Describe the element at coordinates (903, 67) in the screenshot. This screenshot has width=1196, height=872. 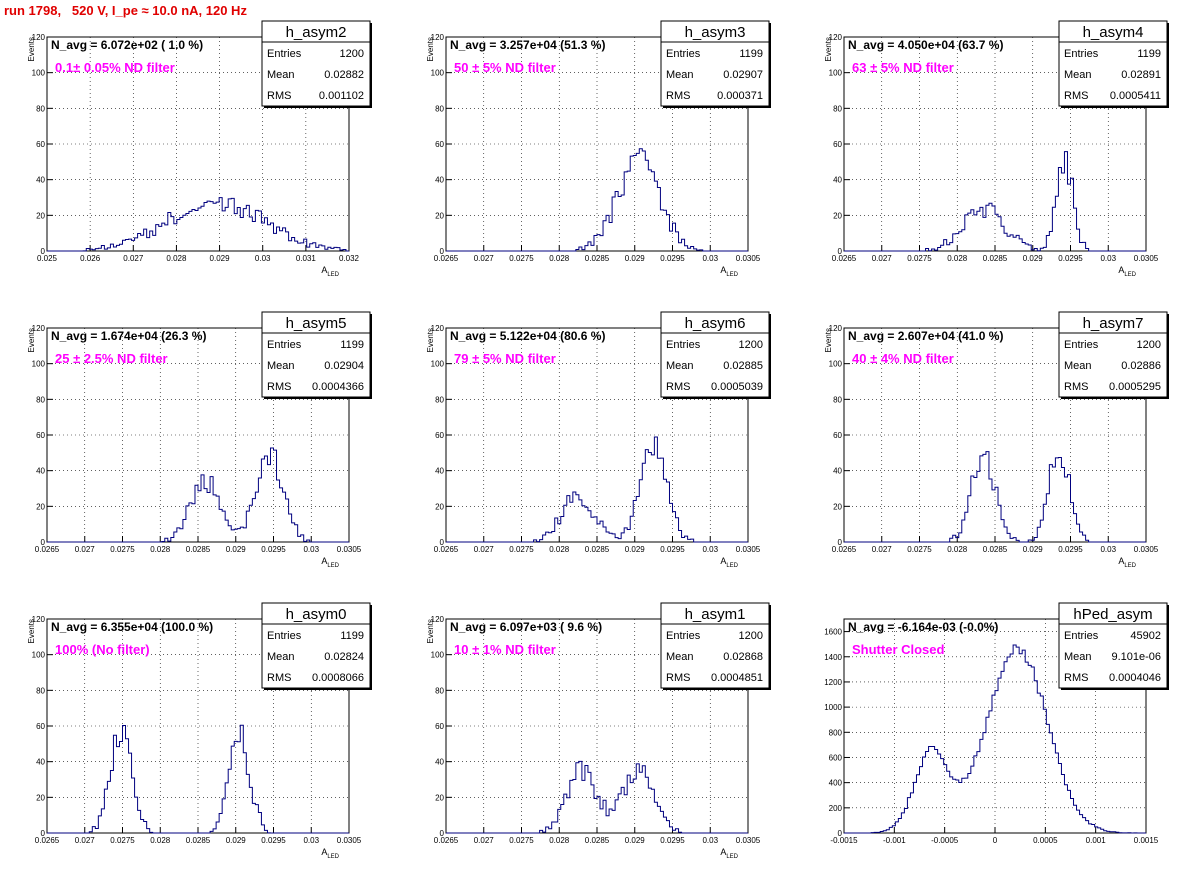
I see `filter-annotation: 63 ± 5% ND filter` at that location.